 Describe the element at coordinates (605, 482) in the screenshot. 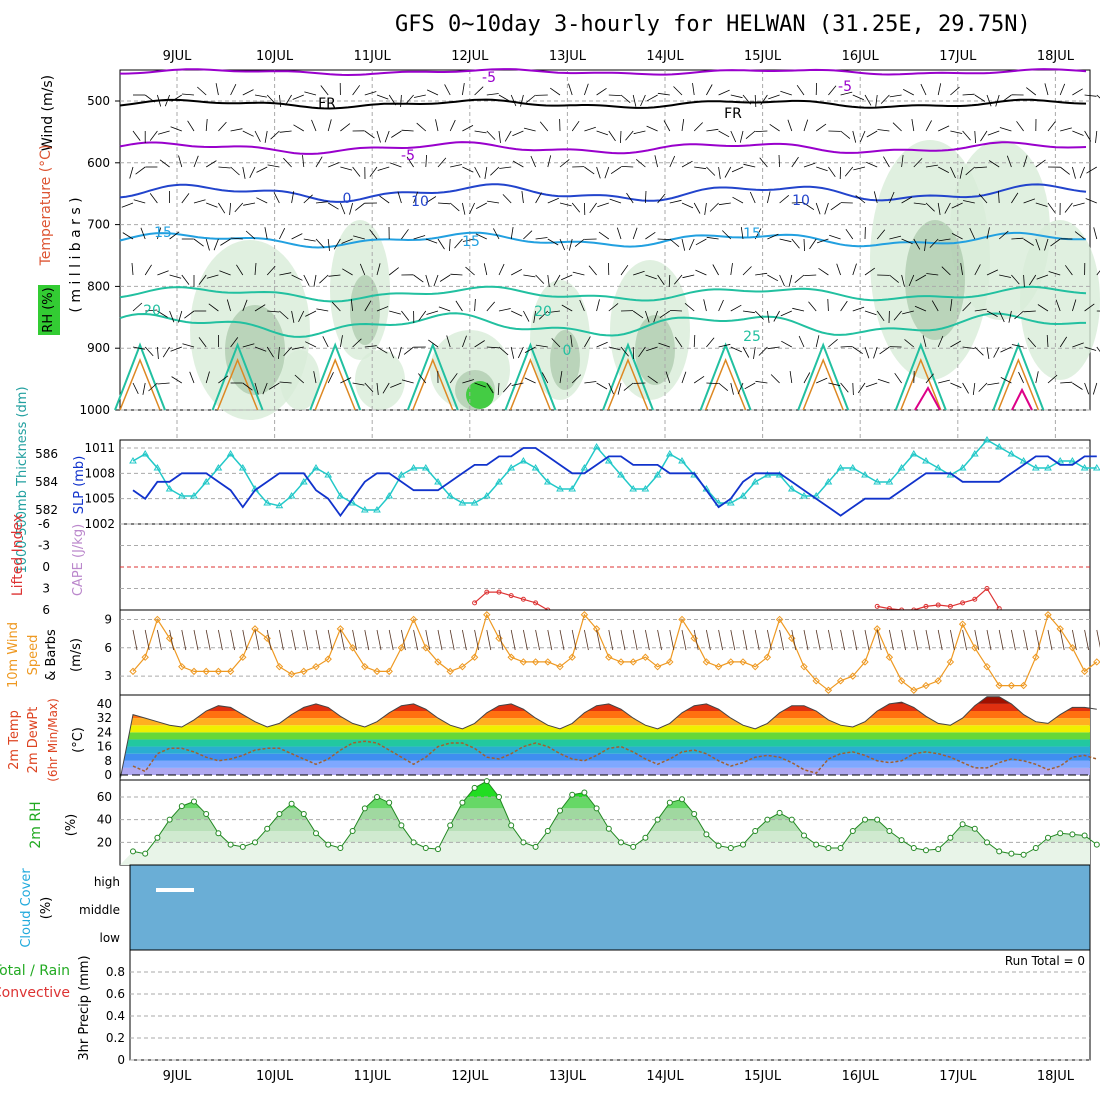

I see `slp-panel-frame` at that location.